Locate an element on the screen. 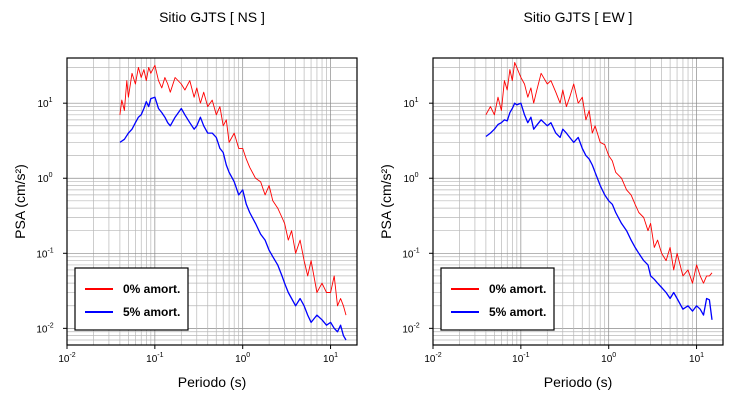 Image resolution: width=730 pixels, height=400 pixels. chart-title: Sitio GJTS [ NS ] is located at coordinates (212, 17).